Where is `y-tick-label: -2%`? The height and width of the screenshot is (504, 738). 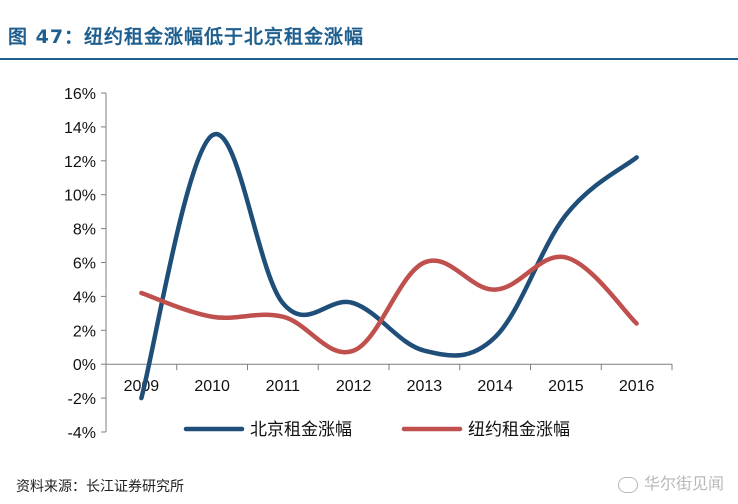
y-tick-label: -2% is located at coordinates (82, 399).